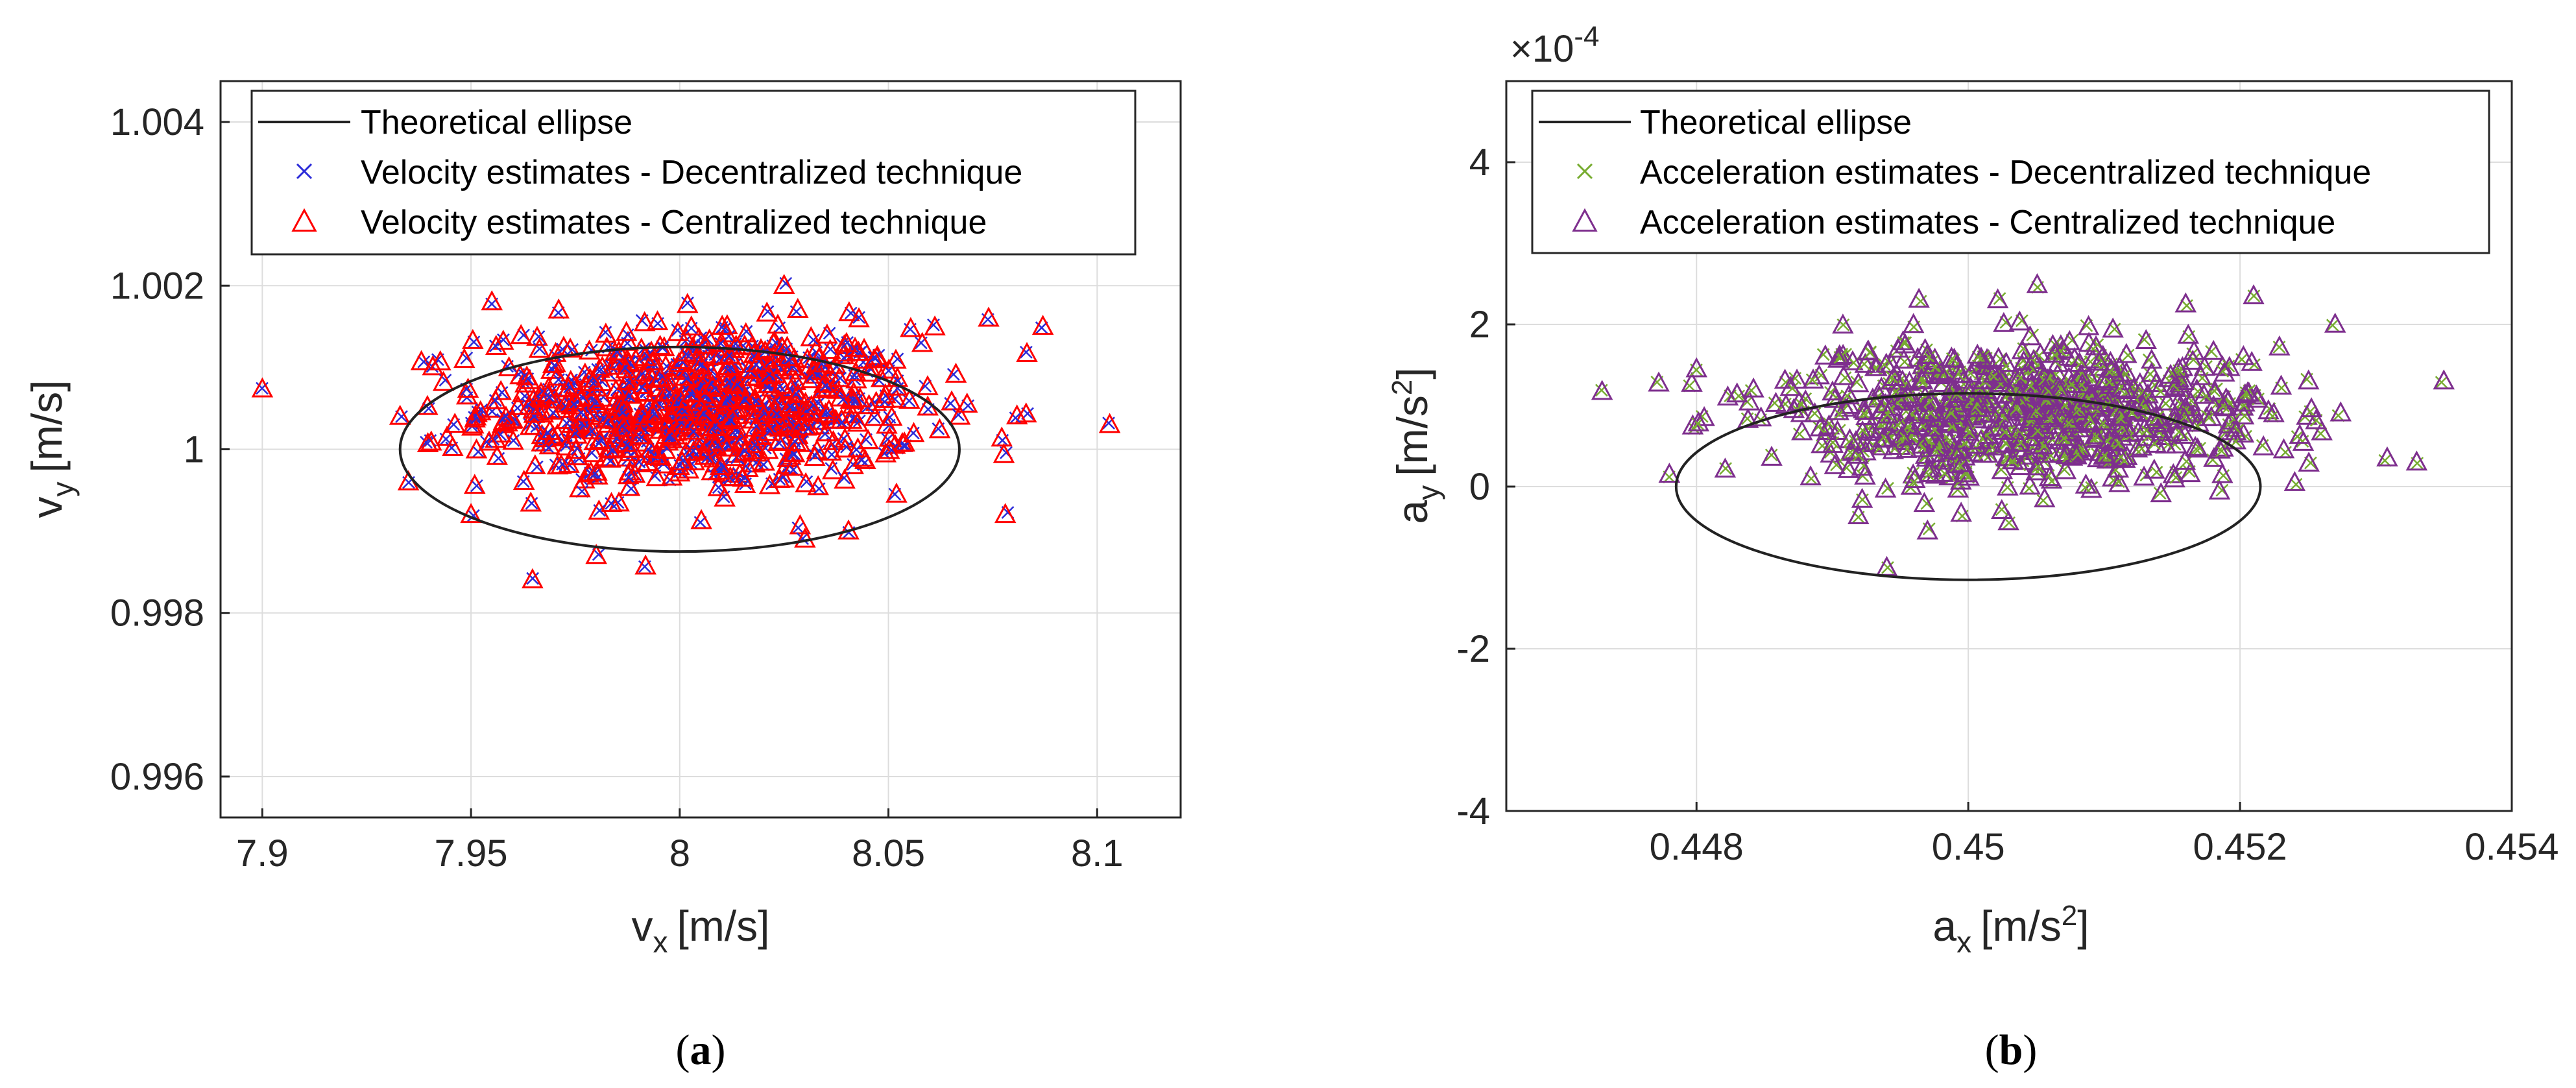 This screenshot has height=1088, width=2576. Describe the element at coordinates (1968, 847) in the screenshot. I see `x-tick-label: 0.45` at that location.